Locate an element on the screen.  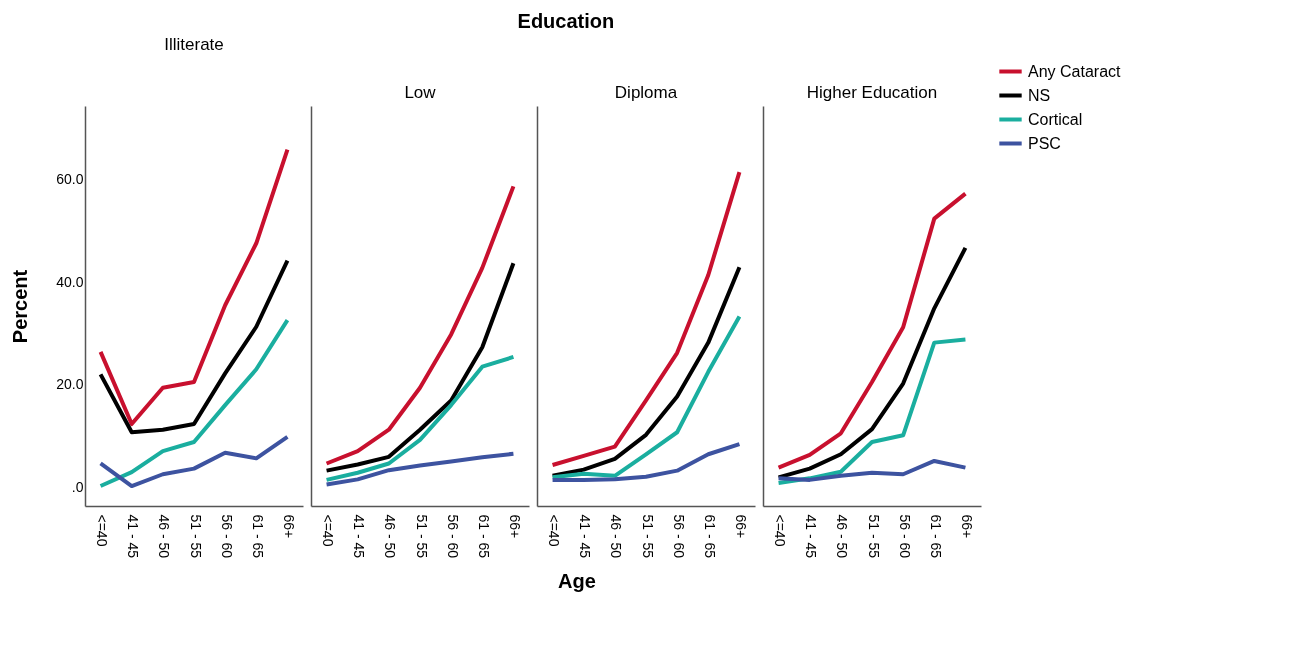
text: Education is located at coordinates (566, 21).